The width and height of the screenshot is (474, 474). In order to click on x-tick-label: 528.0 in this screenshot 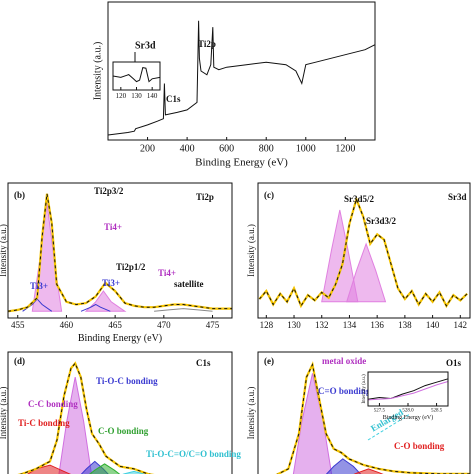, I will do `click(408, 411)`.